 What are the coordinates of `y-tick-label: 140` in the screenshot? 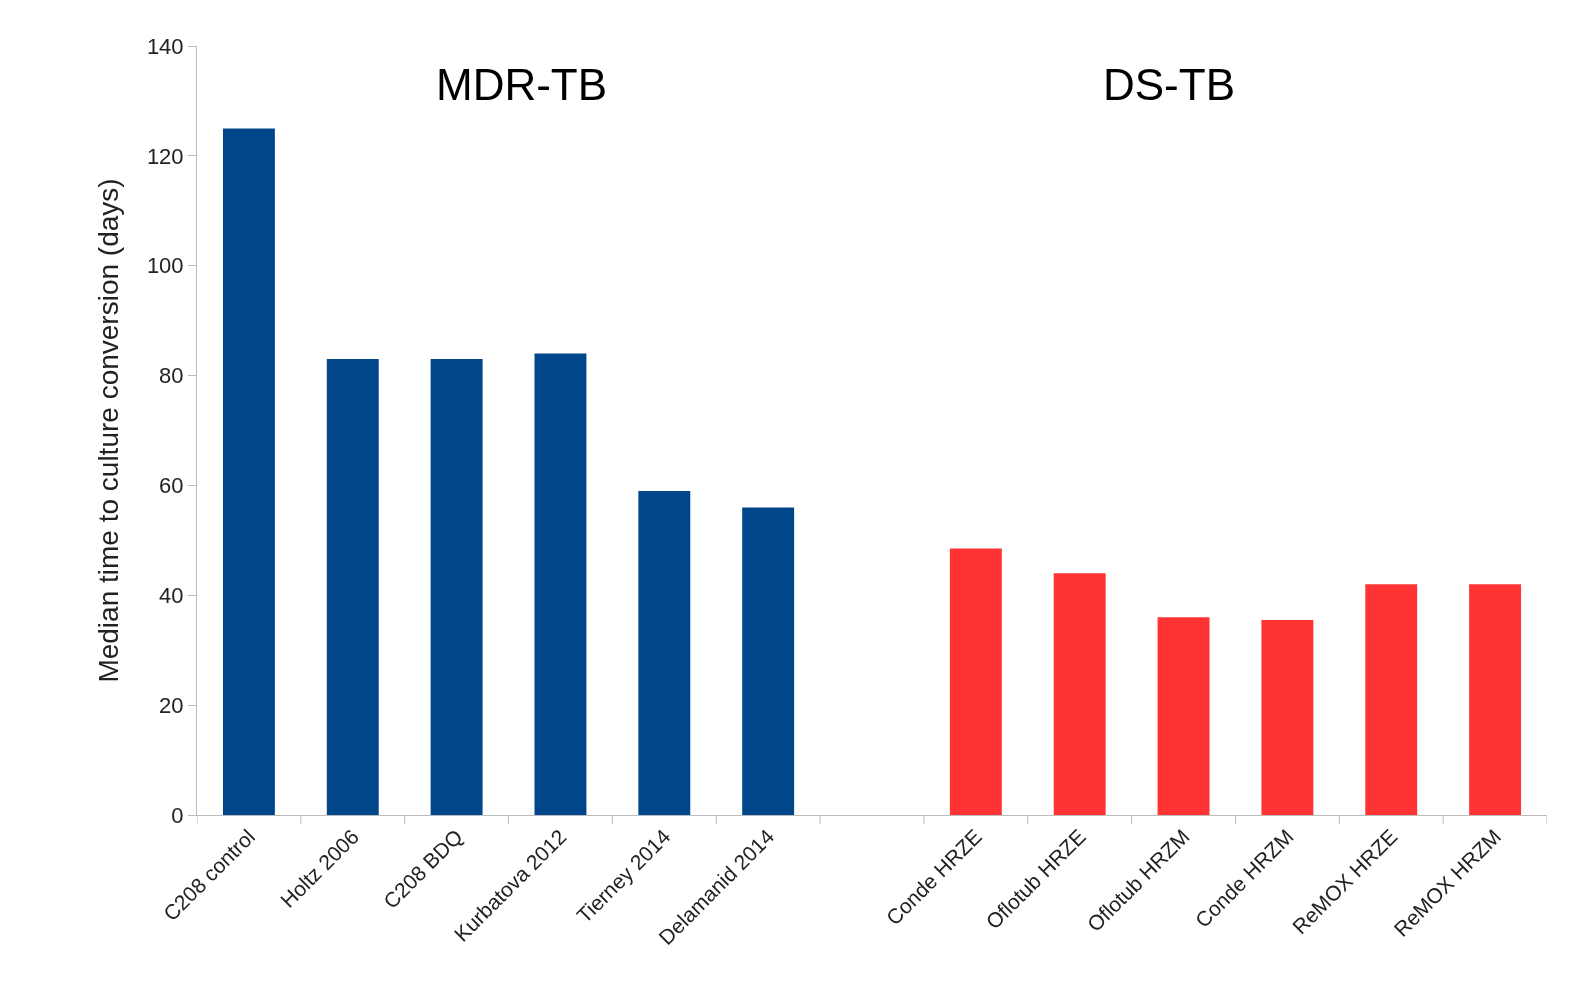 It's located at (165, 46).